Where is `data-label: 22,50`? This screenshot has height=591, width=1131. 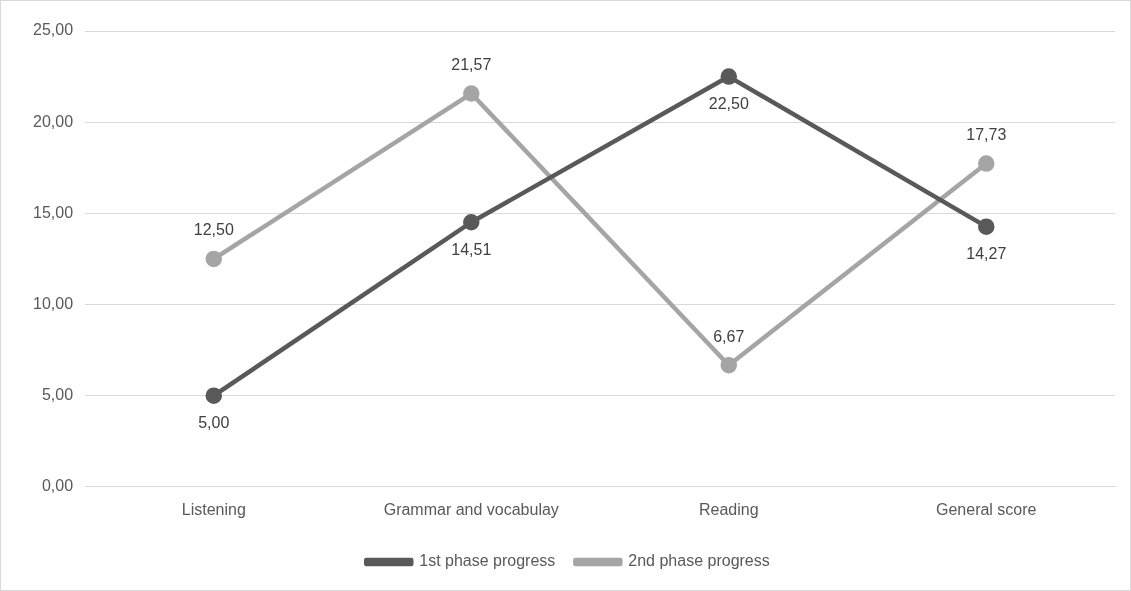
data-label: 22,50 is located at coordinates (728, 103).